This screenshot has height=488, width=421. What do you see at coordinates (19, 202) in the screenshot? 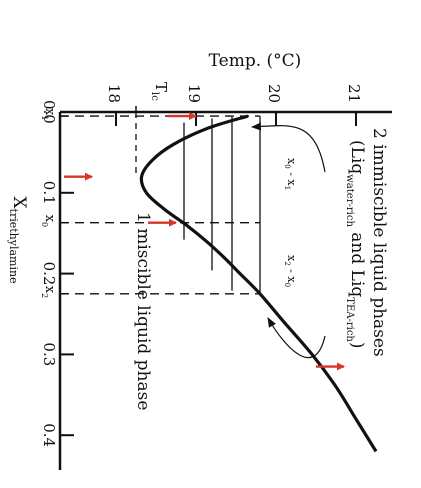
I see `composition-axis-symbol: X` at bounding box center [19, 202].